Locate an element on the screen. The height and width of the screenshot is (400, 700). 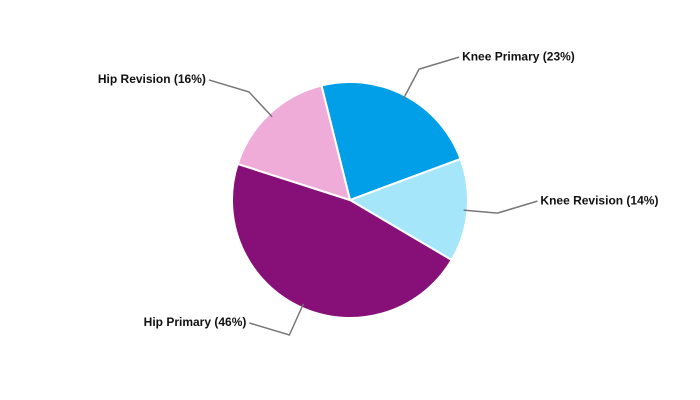
slice-label: Knee Primary (23%) is located at coordinates (518, 56).